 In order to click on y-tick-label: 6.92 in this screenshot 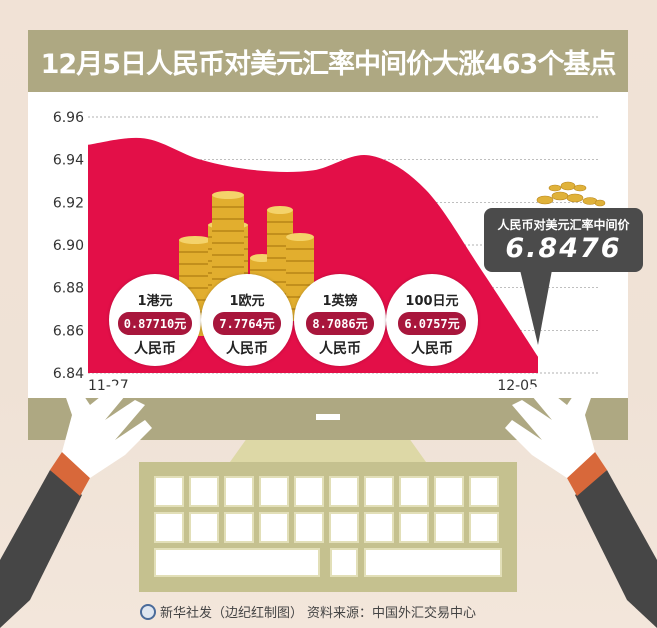, I will do `click(68, 203)`.